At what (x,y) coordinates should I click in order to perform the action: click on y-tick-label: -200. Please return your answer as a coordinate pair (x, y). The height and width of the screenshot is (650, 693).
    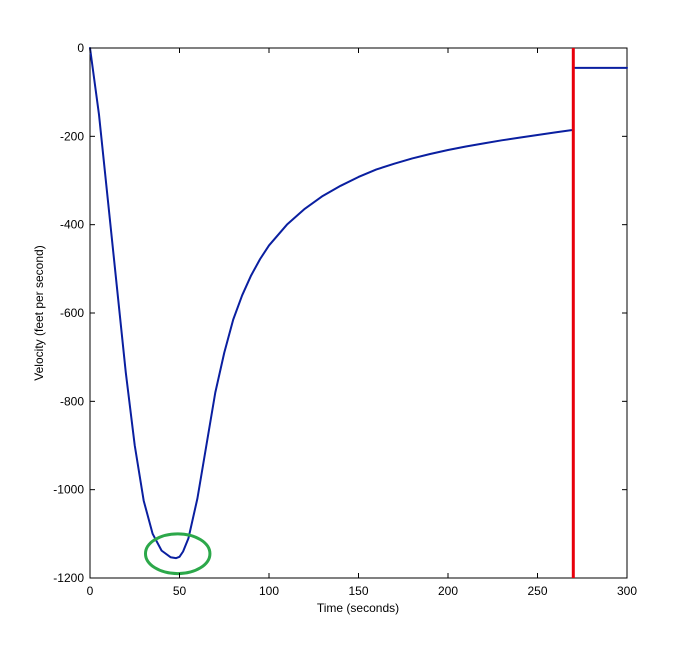
    Looking at the image, I should click on (72, 136).